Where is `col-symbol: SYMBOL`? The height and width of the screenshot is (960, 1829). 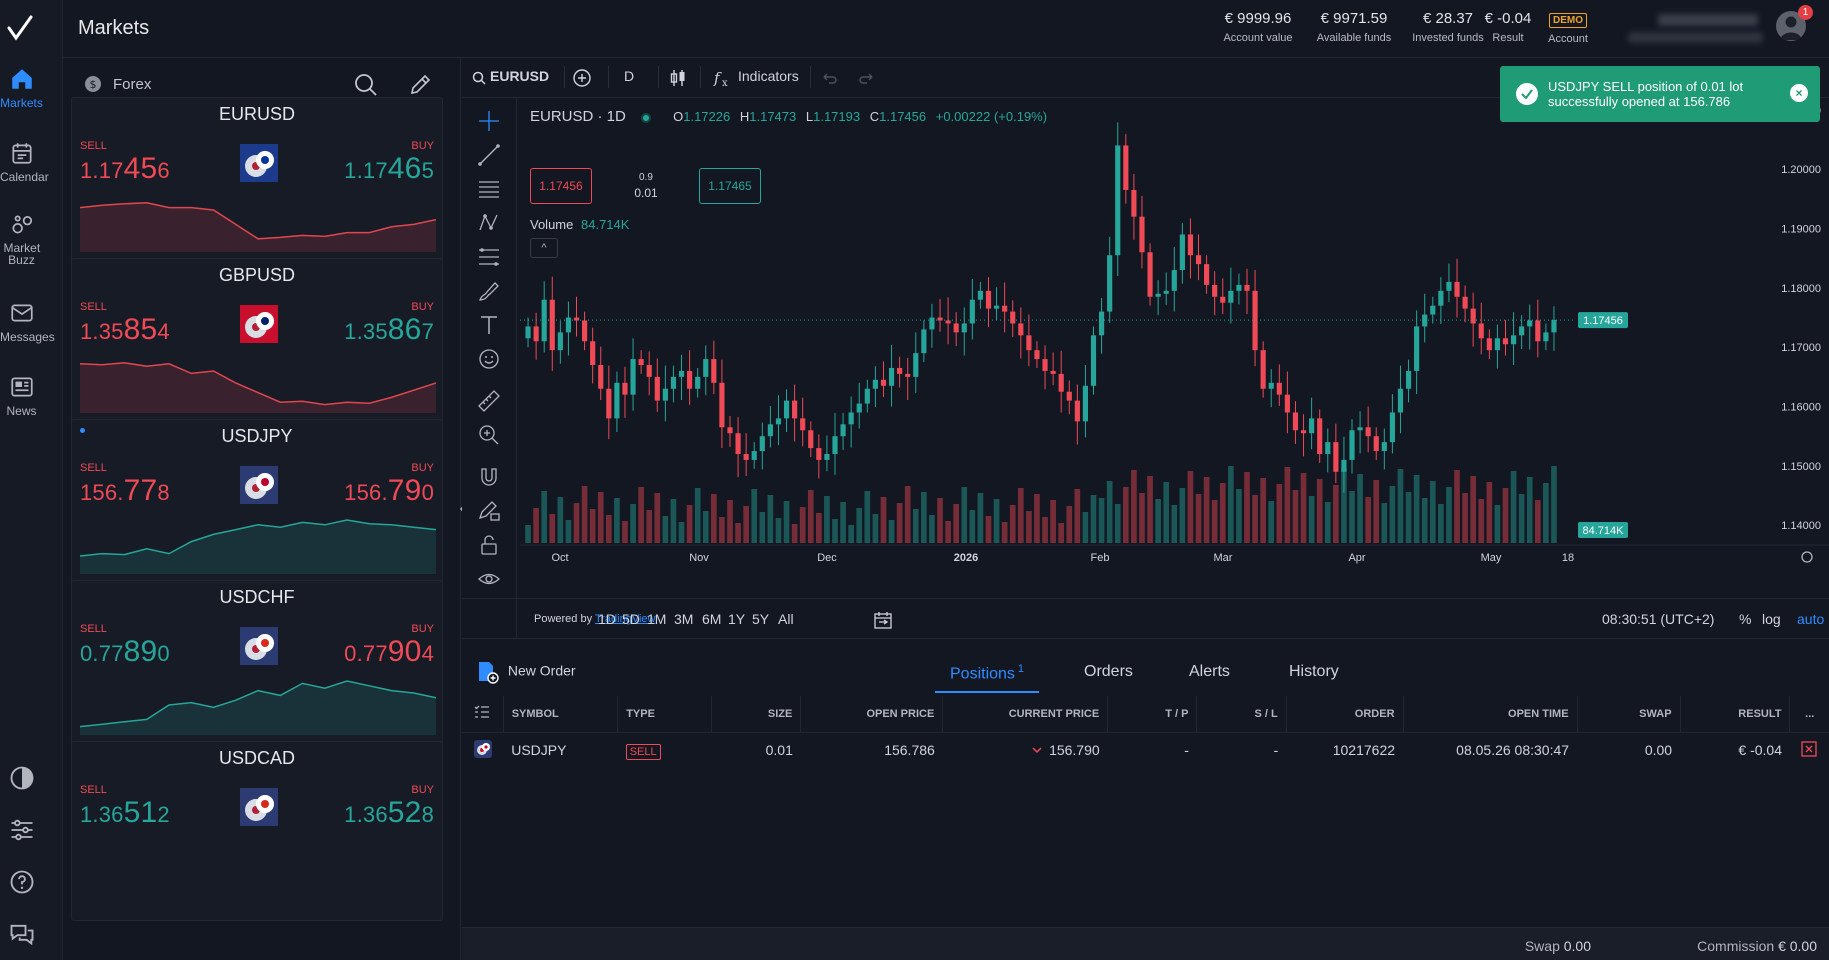 col-symbol: SYMBOL is located at coordinates (561, 714).